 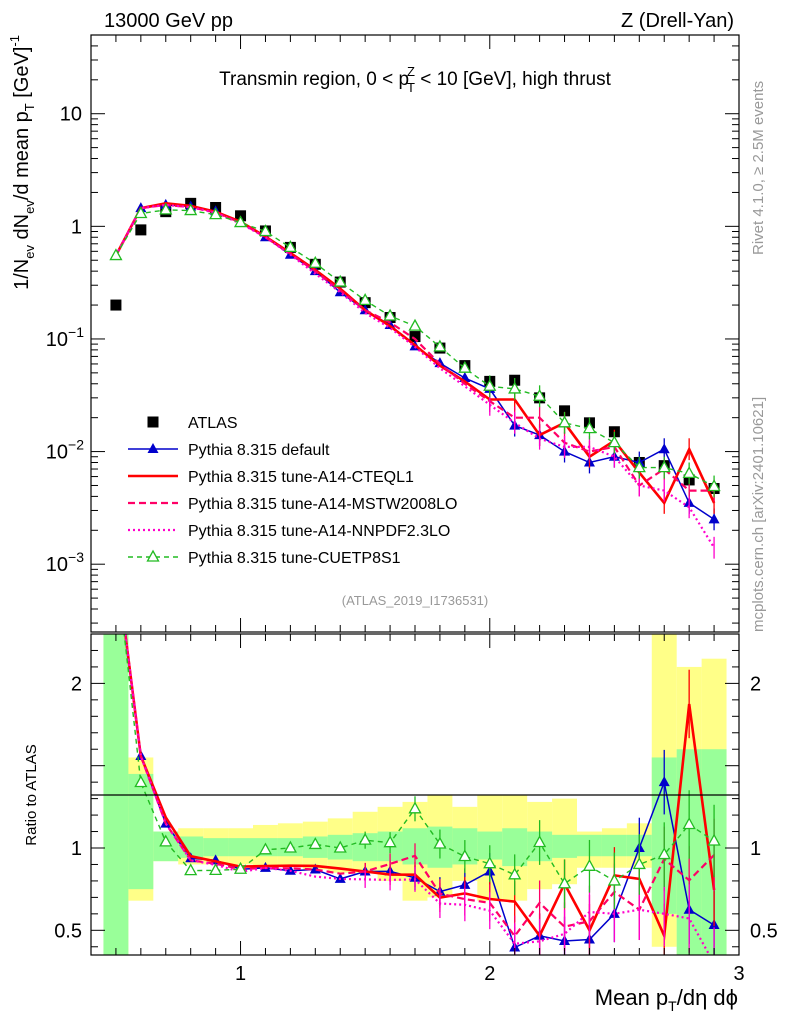 What do you see at coordinates (65, 562) in the screenshot?
I see `y-tick-label: 10⁻³` at bounding box center [65, 562].